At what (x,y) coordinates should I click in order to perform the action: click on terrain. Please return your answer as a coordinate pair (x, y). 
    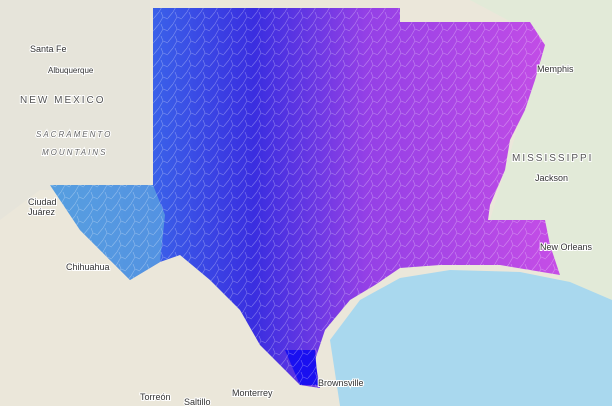
    Looking at the image, I should click on (75, 110).